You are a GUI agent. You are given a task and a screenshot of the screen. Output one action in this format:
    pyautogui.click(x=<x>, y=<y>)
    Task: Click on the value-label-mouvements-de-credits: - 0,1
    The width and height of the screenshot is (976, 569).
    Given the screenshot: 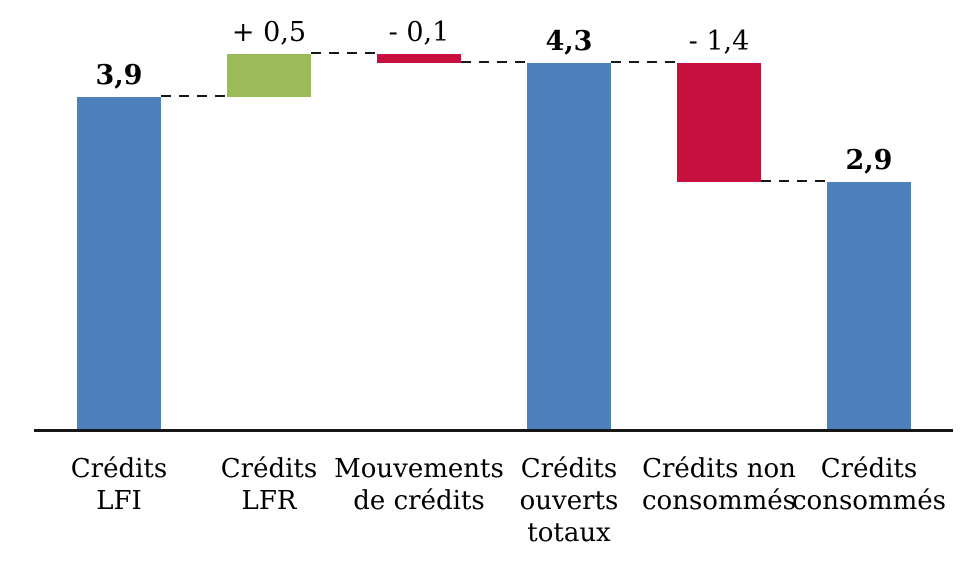 What is the action you would take?
    pyautogui.click(x=419, y=33)
    